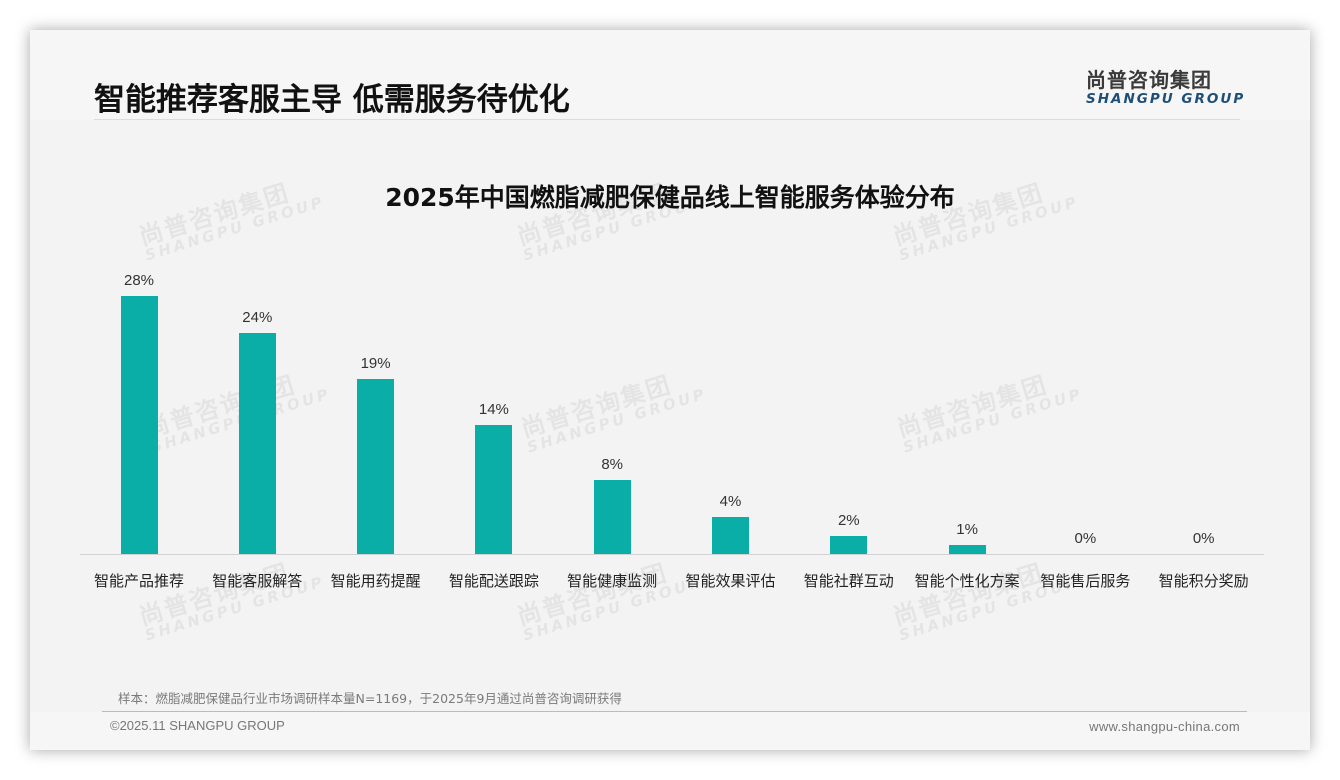  What do you see at coordinates (612, 581) in the screenshot?
I see `category-label: 智能健康监测` at bounding box center [612, 581].